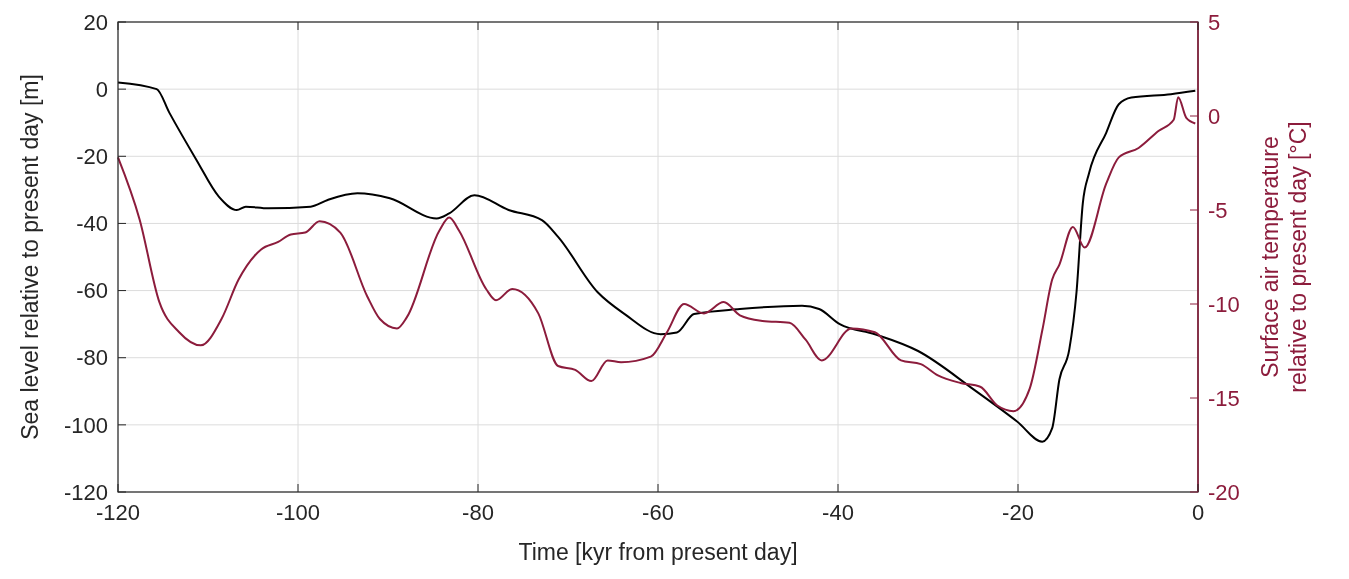 This screenshot has height=579, width=1349. I want to click on x-tick-label: -80, so click(478, 512).